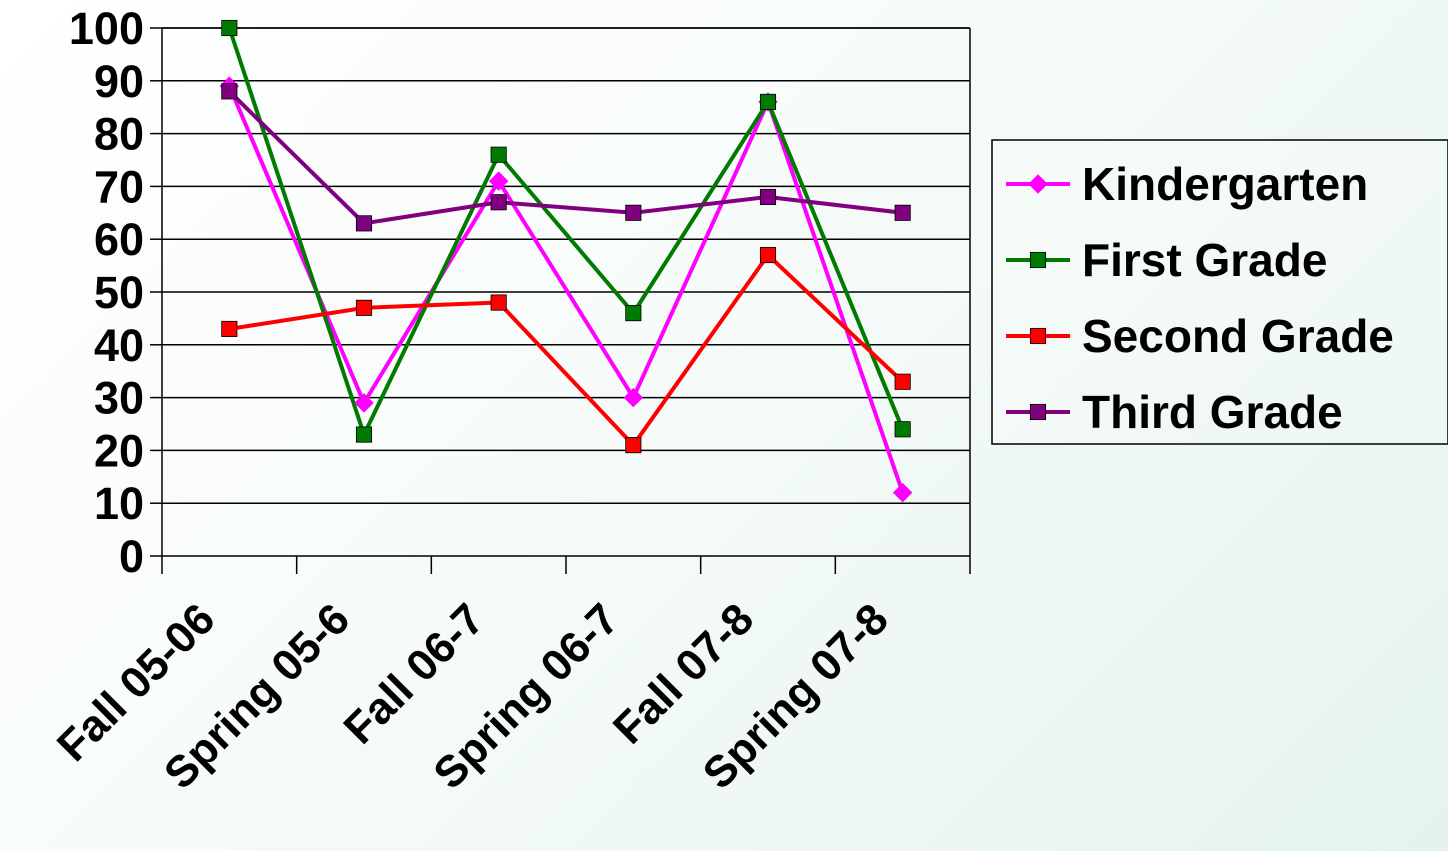 This screenshot has height=851, width=1448. What do you see at coordinates (106, 28) in the screenshot?
I see `y-tick-label: 100` at bounding box center [106, 28].